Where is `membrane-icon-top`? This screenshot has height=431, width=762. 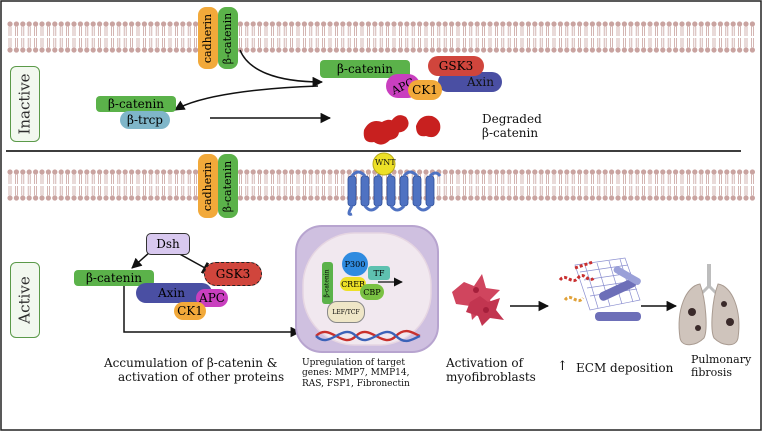
membrane-icon-top is located at coordinates (381, 36).